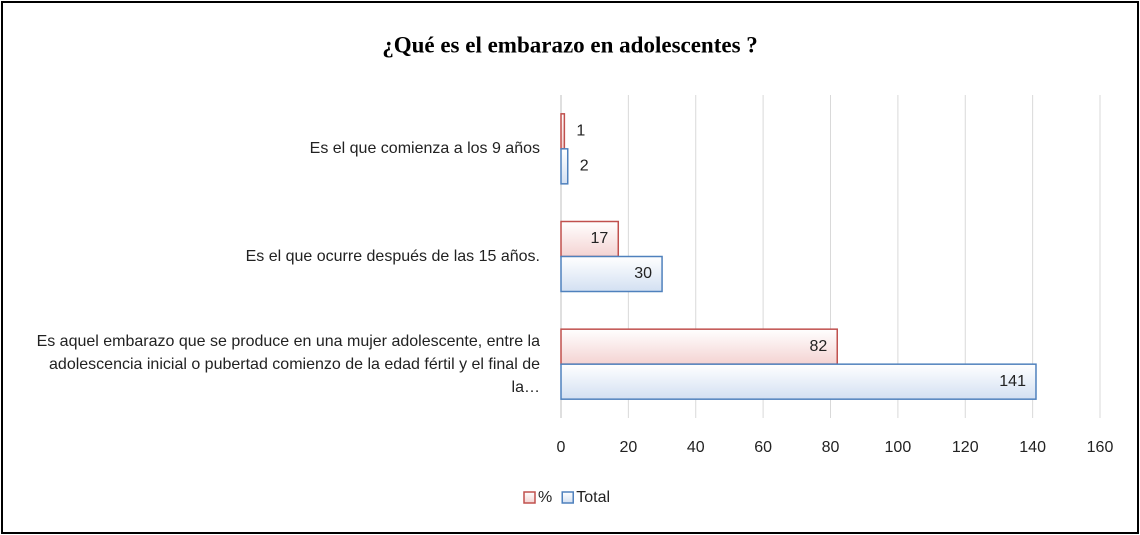  I want to click on legend-label: %, so click(545, 497).